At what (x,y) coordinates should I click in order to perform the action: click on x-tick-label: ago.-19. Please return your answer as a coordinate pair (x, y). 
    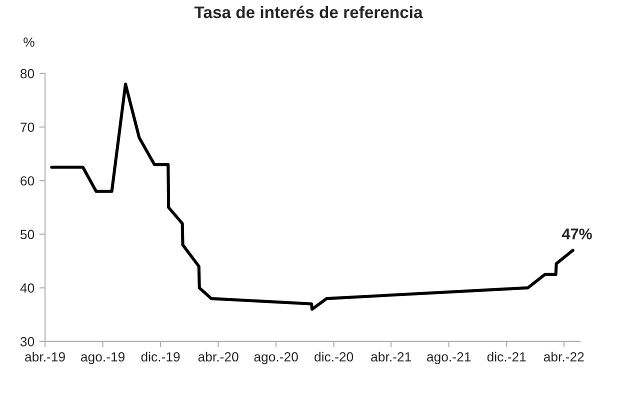
    Looking at the image, I should click on (102, 358).